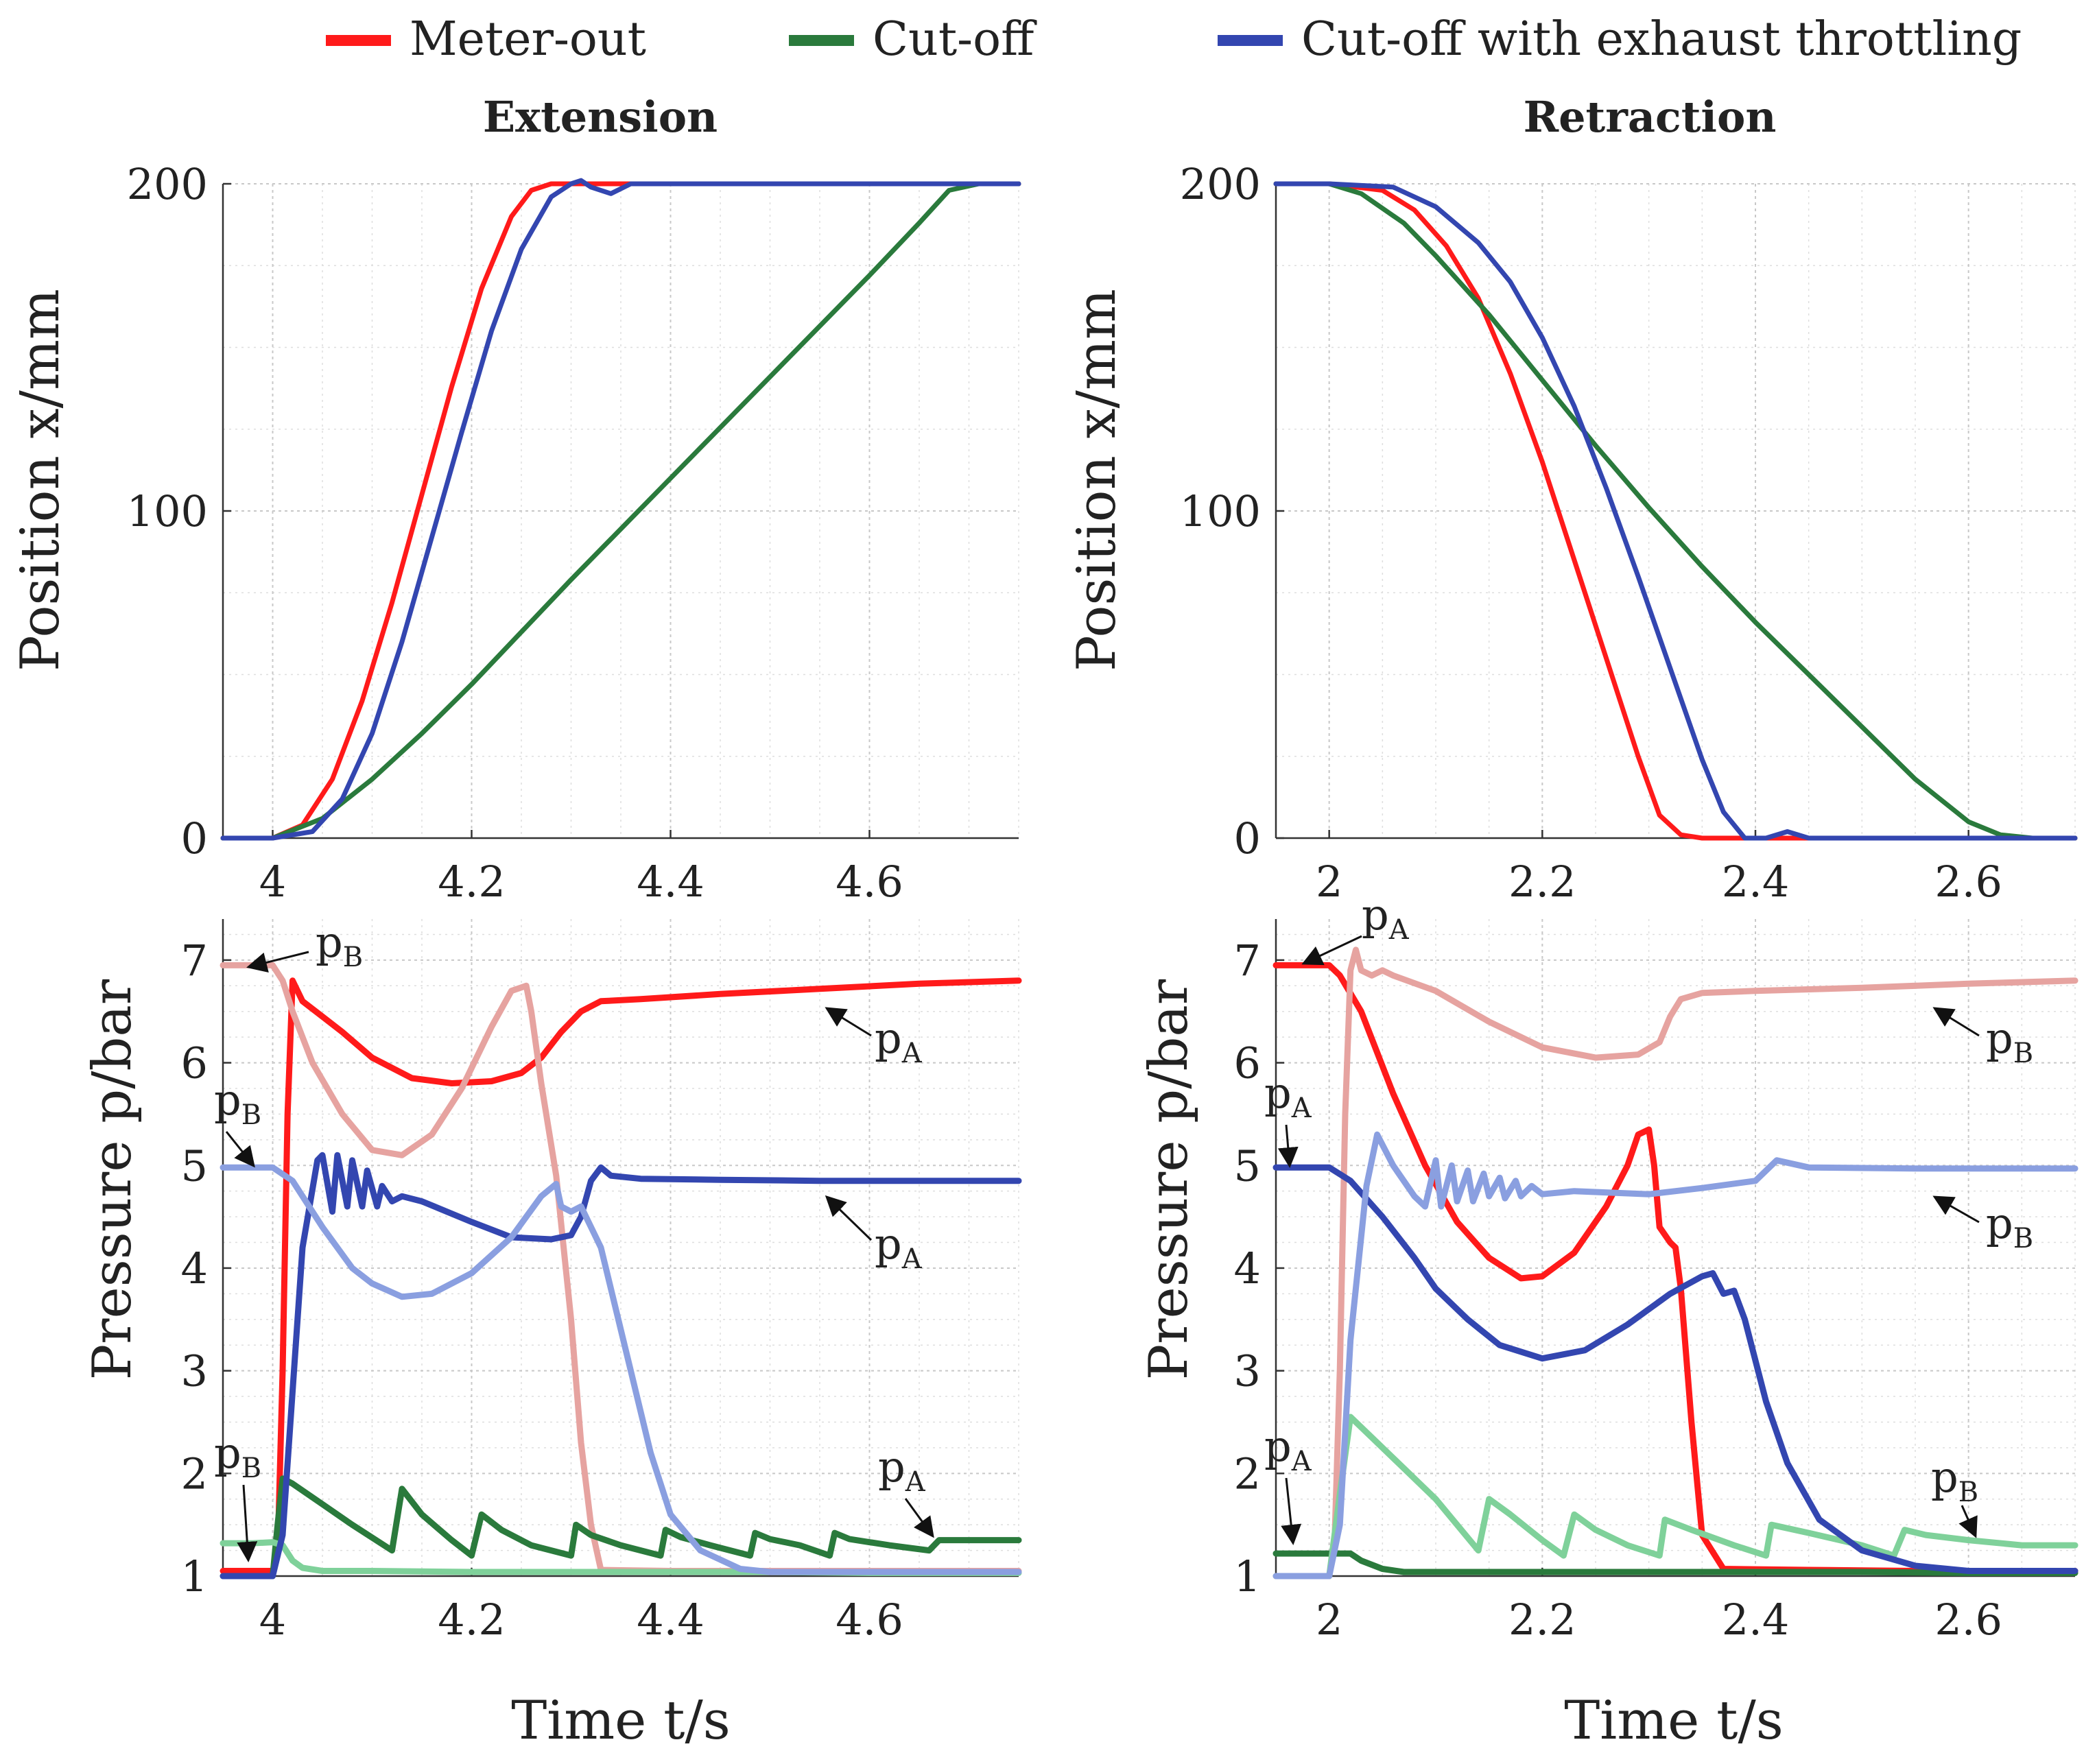 The image size is (2084, 1764). I want to click on ret-pressure-ylabel: Pressure p/bar, so click(1169, 1179).